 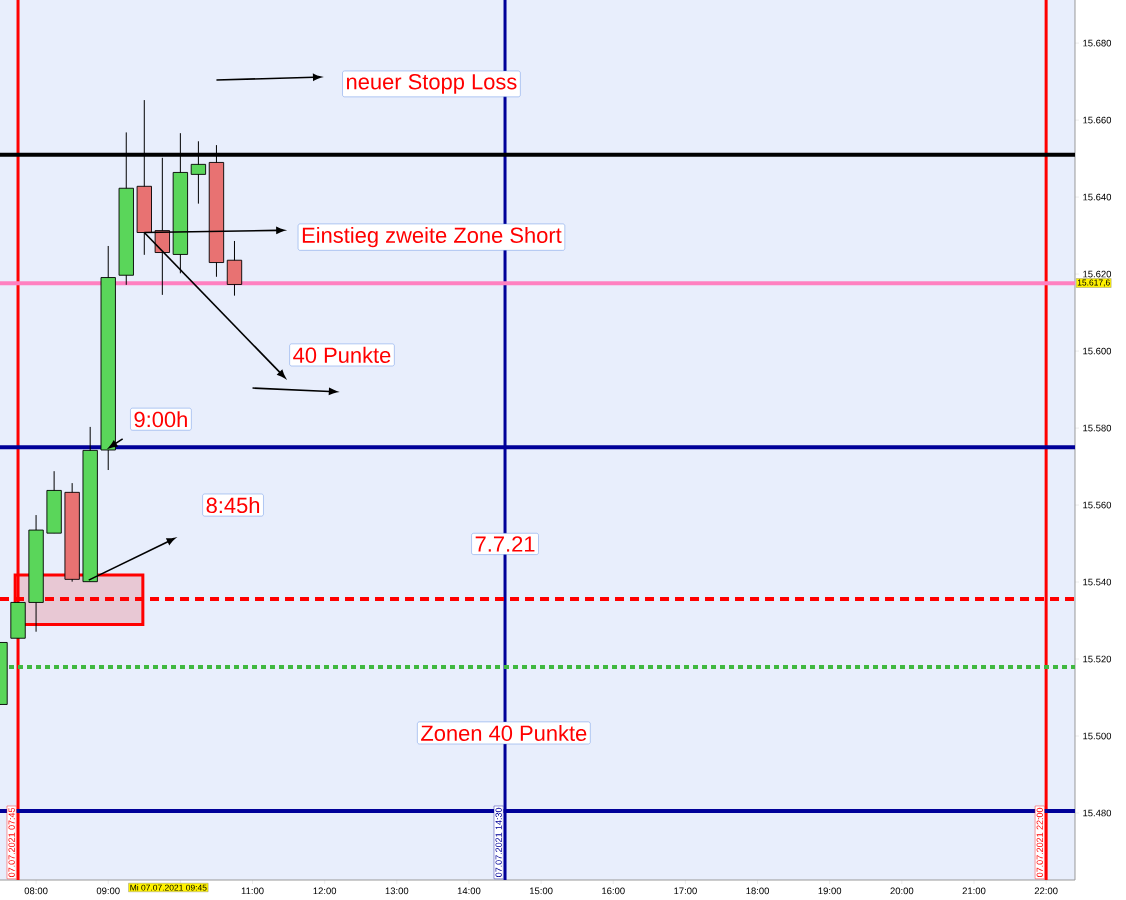 I want to click on x-tick-label: 08:00, so click(x=36, y=891).